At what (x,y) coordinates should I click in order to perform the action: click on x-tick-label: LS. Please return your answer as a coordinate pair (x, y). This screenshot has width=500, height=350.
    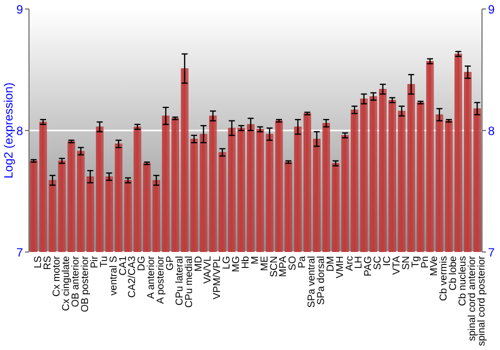
    Looking at the image, I should click on (38, 262).